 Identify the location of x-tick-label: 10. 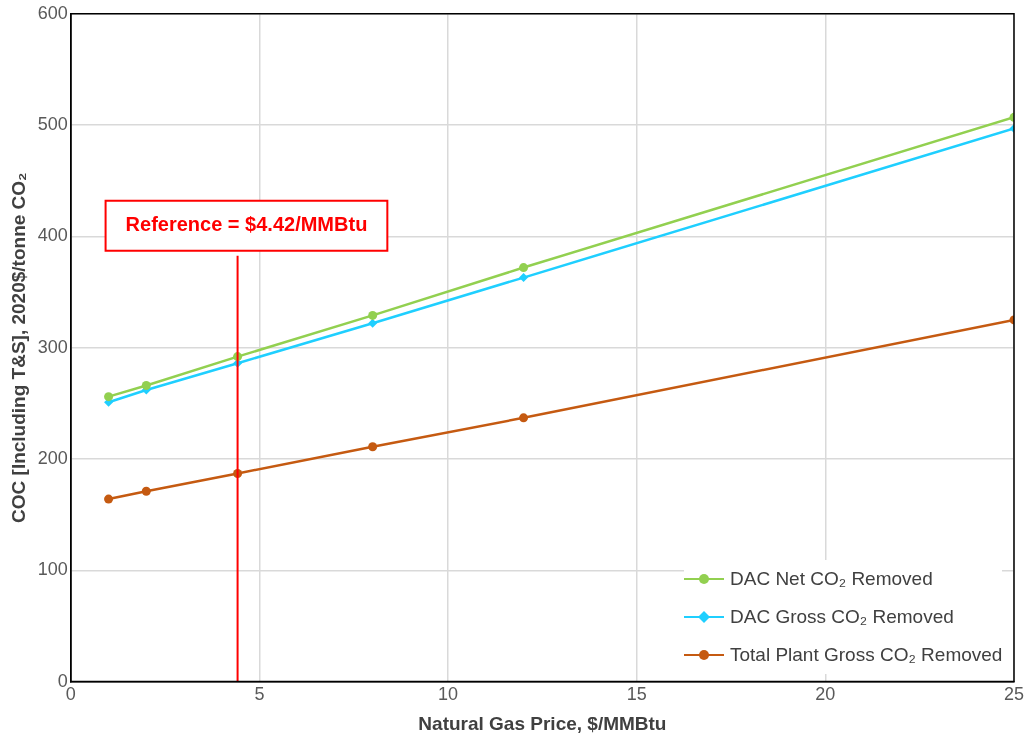
(448, 694).